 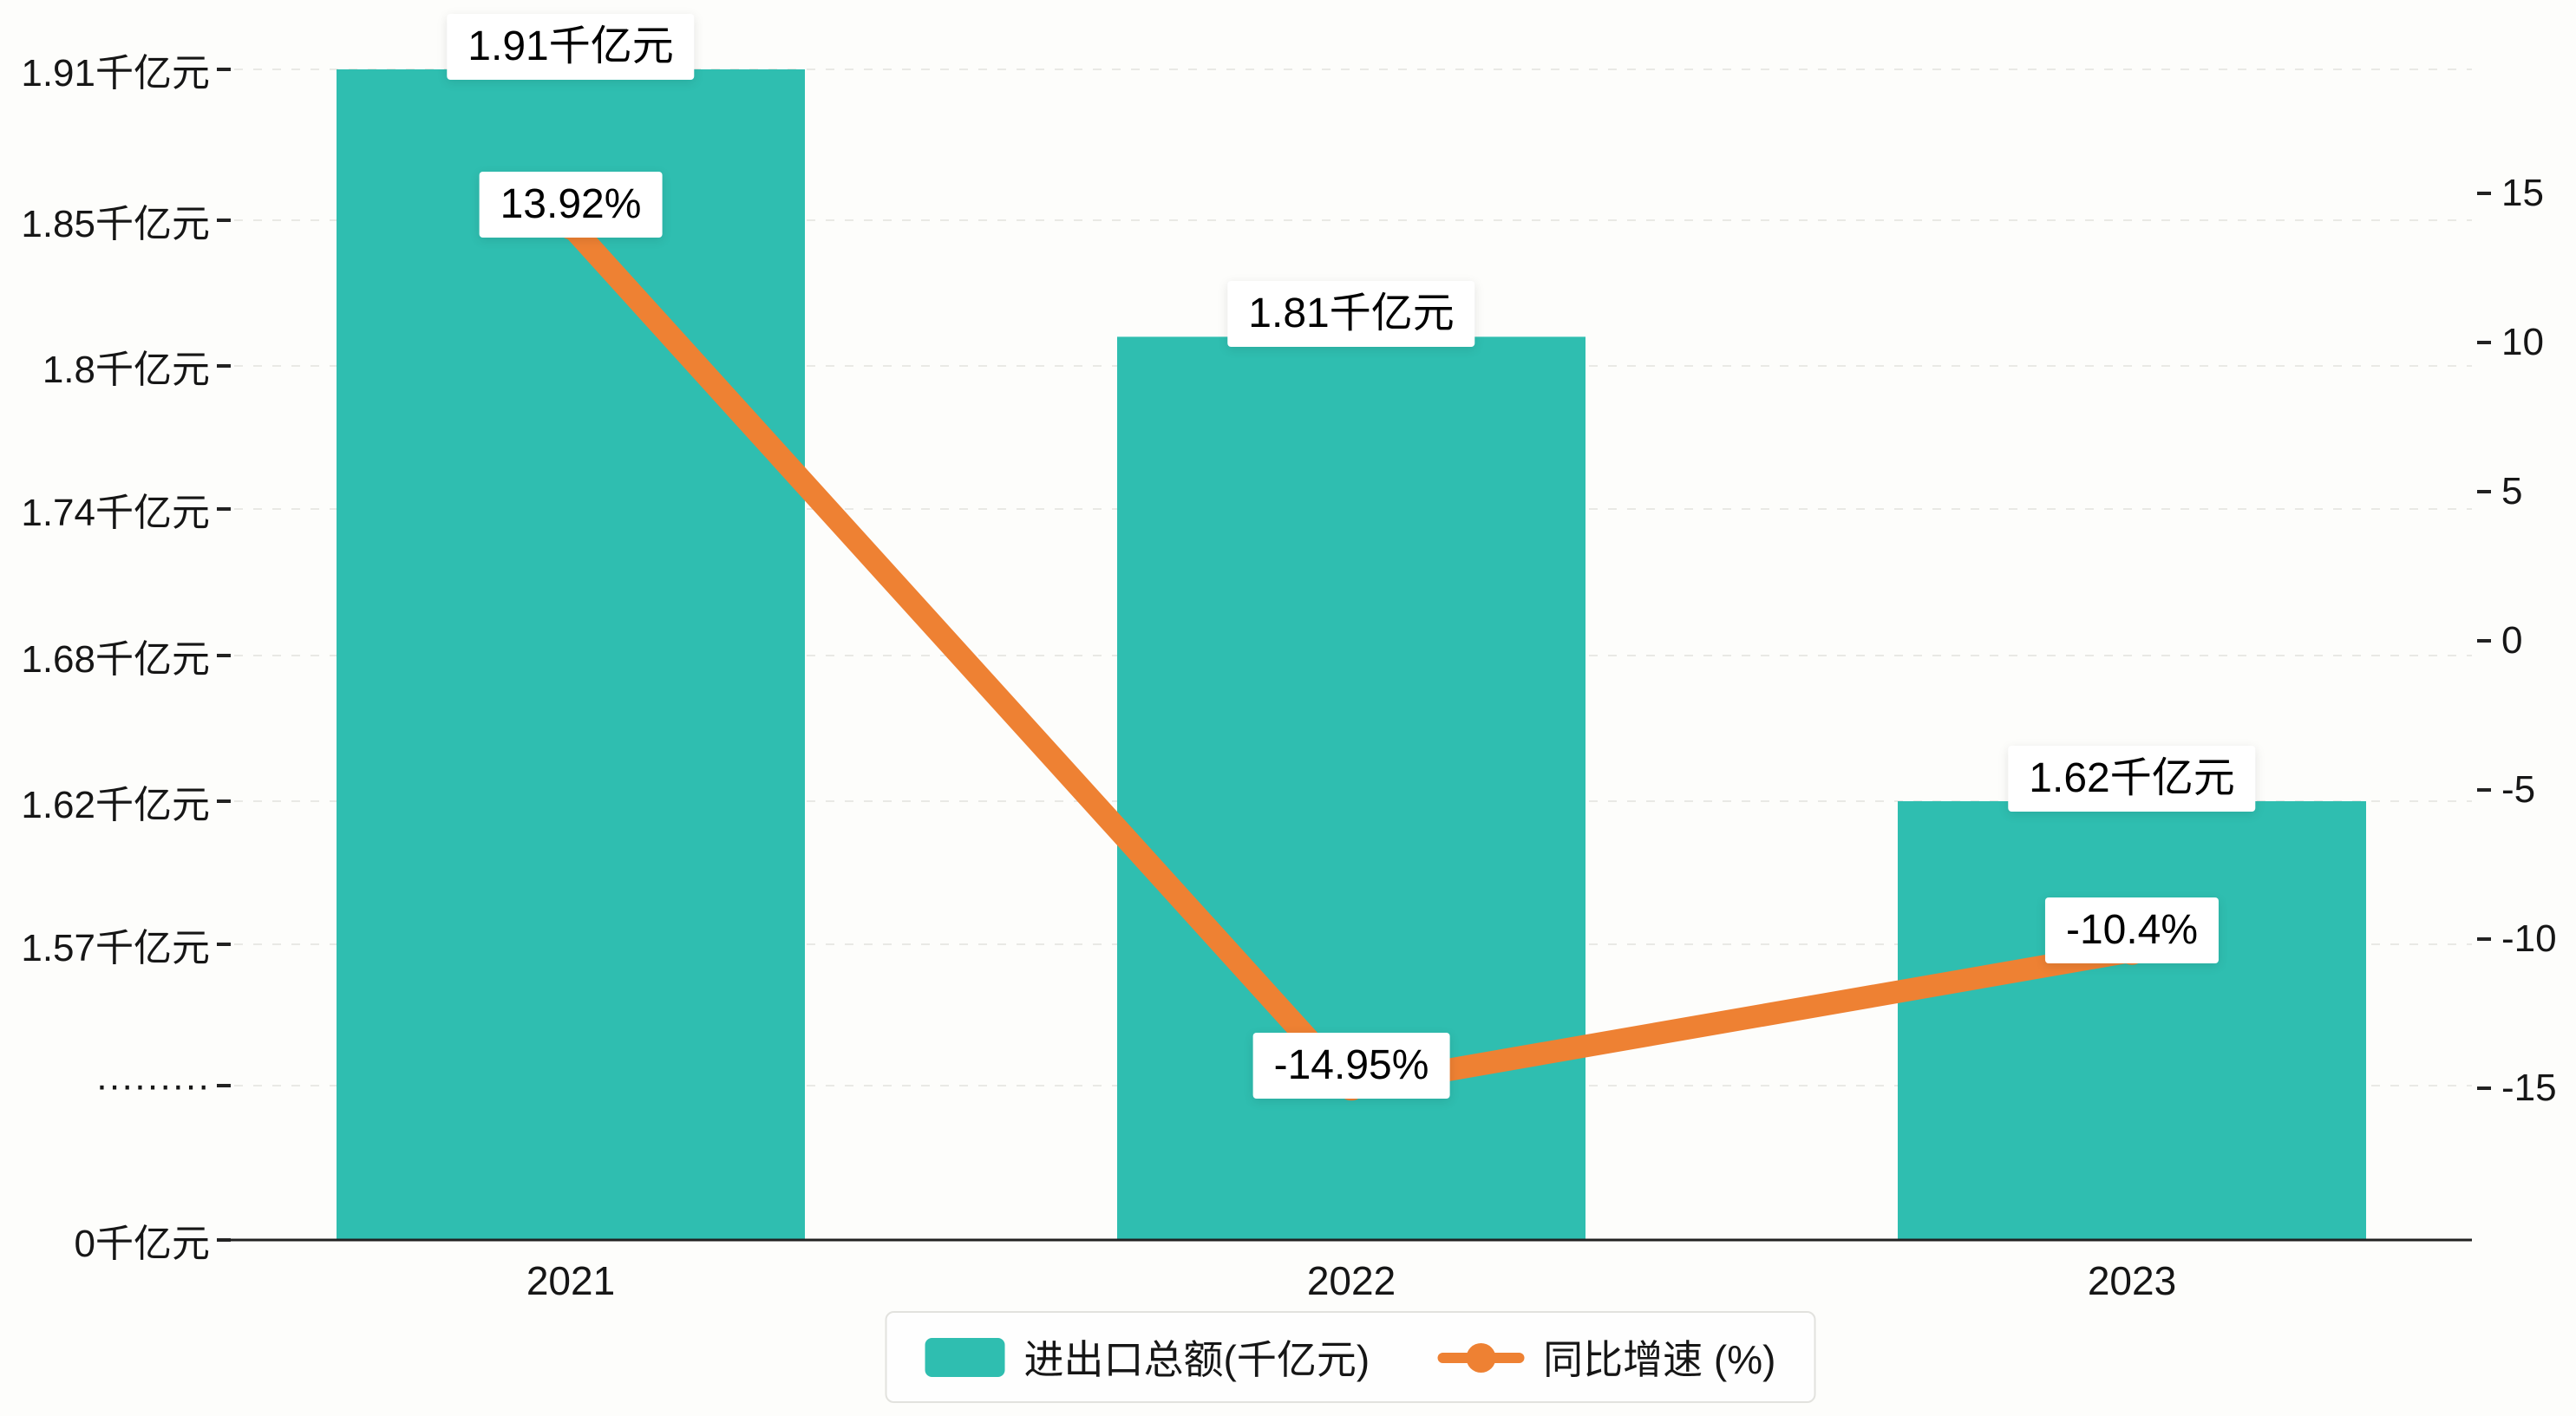 What do you see at coordinates (2512, 491) in the screenshot?
I see `y-right-tick-label-2: 5` at bounding box center [2512, 491].